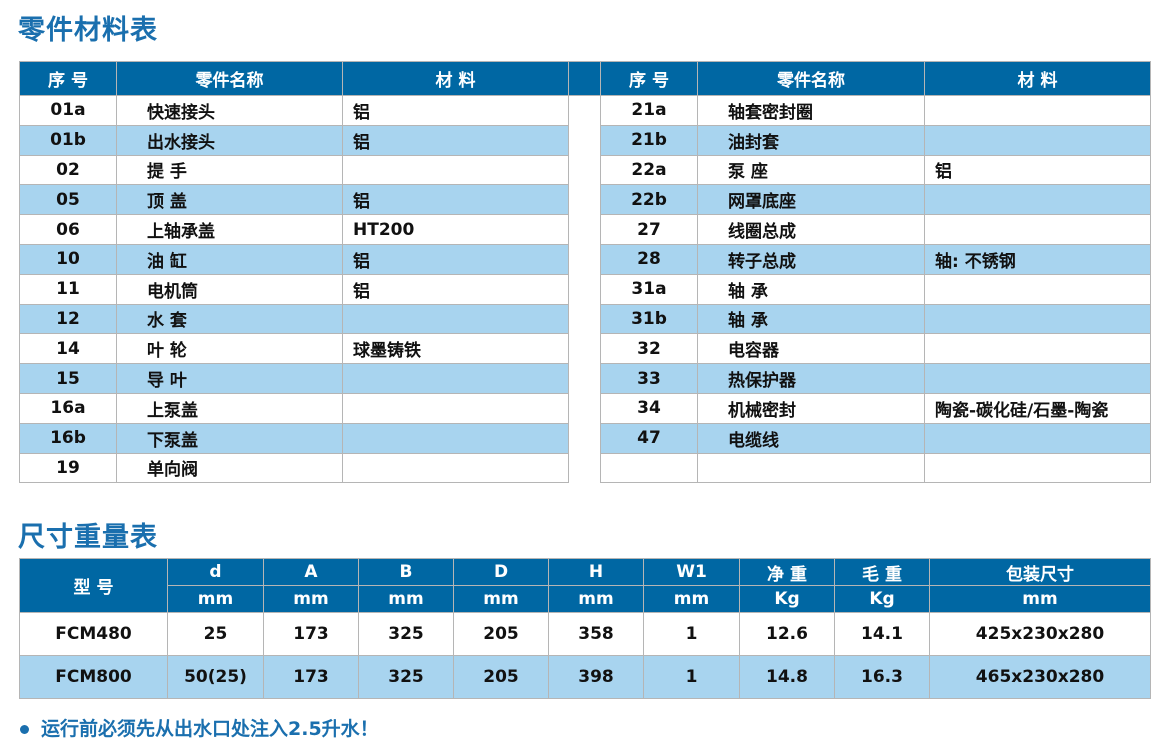 Image resolution: width=1172 pixels, height=752 pixels. I want to click on table-row: 05 顶 盖铝 22b 网罩底座, so click(585, 200).